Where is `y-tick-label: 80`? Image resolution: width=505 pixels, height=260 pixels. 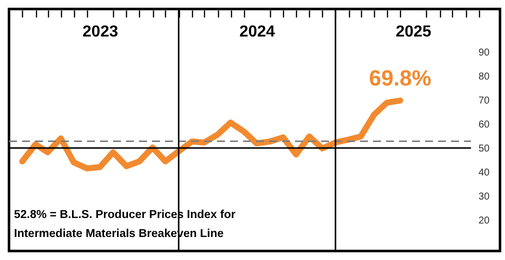 y-tick-label: 80 is located at coordinates (484, 77).